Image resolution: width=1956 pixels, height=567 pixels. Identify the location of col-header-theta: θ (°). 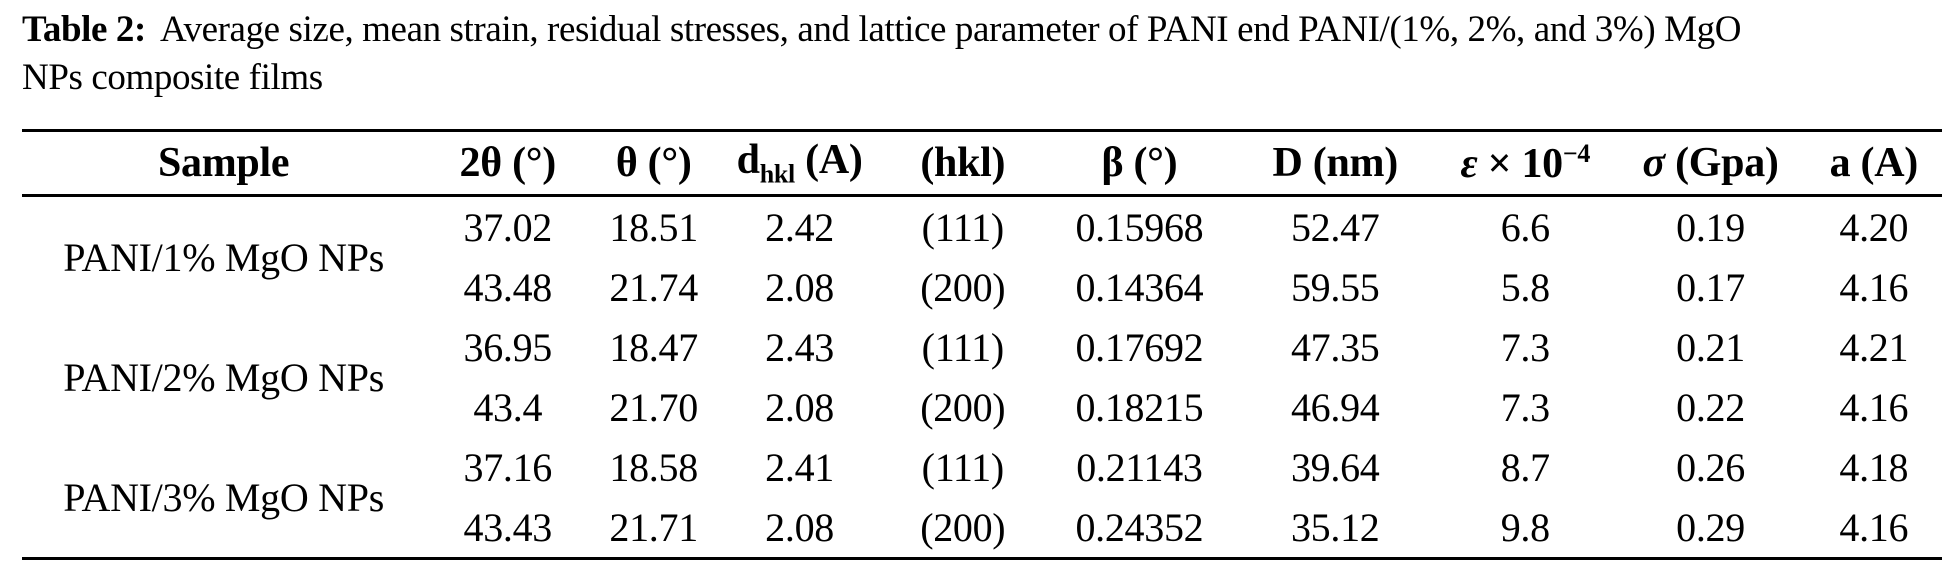
(653, 163).